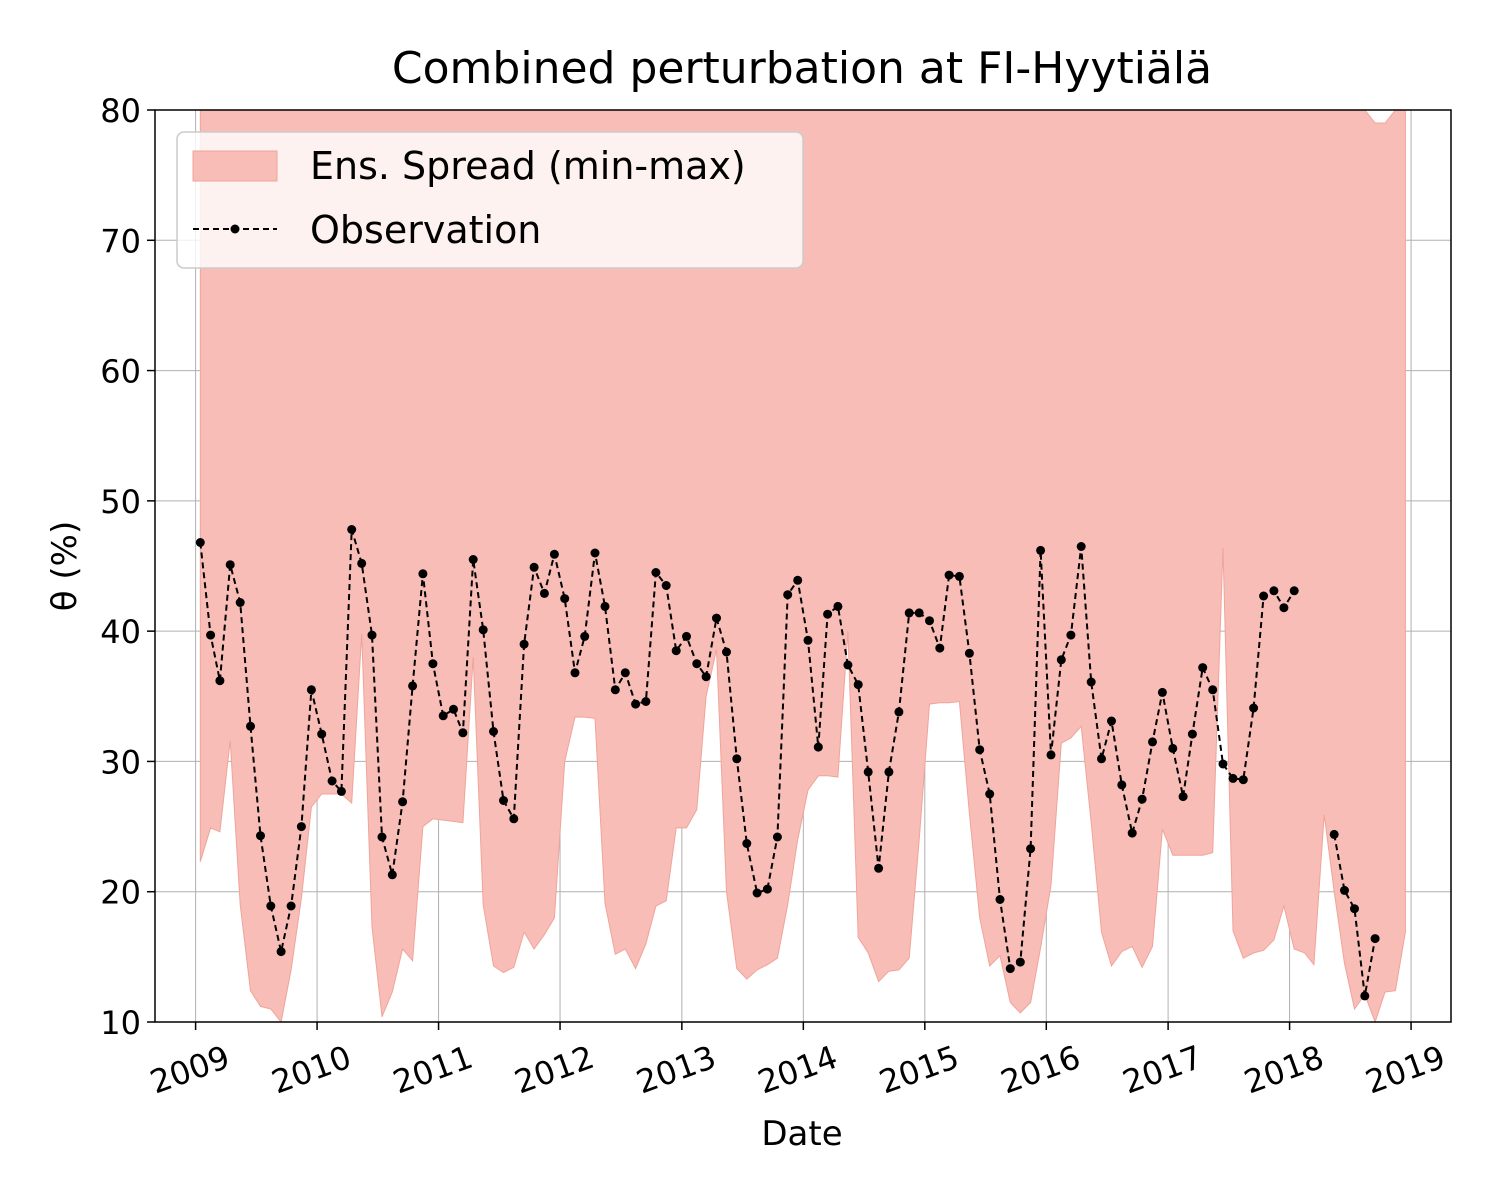  Describe the element at coordinates (127, 567) in the screenshot. I see `y-axis-ticks: 10 20 30 40 50 60 70 80` at that location.